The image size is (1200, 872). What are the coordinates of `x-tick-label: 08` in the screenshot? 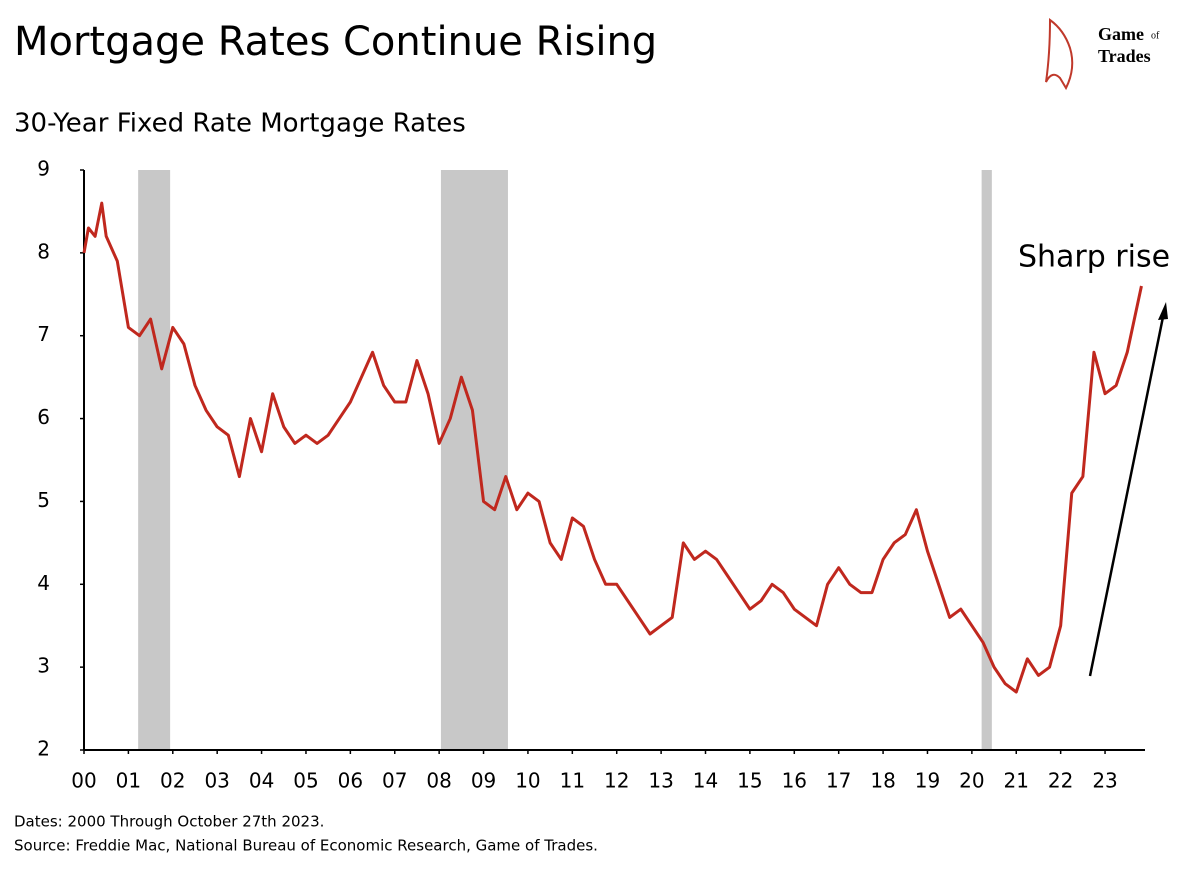 It's located at (438, 781).